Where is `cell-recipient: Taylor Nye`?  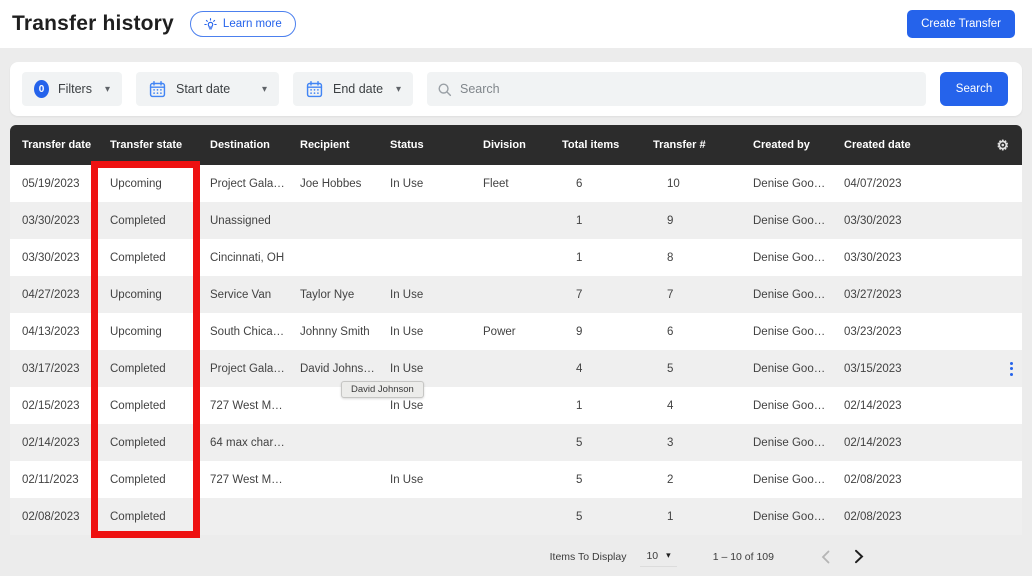 cell-recipient: Taylor Nye is located at coordinates (327, 294).